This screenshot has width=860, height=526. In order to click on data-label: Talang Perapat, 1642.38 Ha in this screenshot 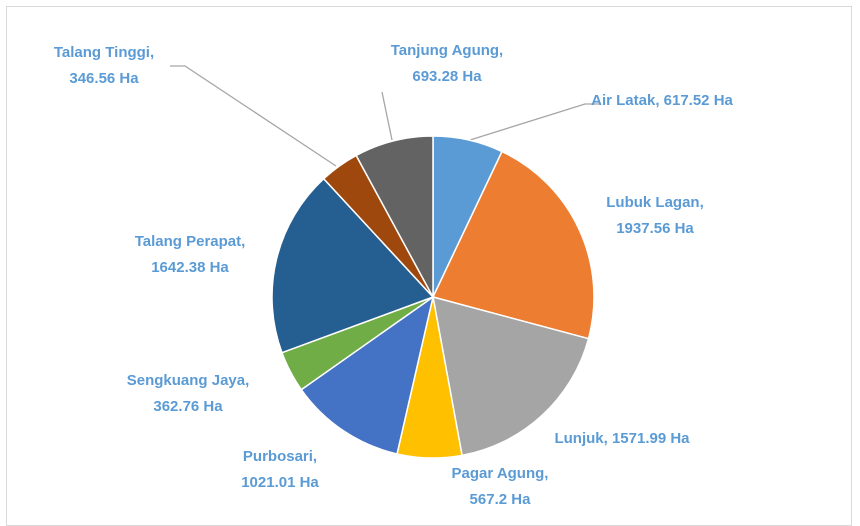, I will do `click(190, 254)`.